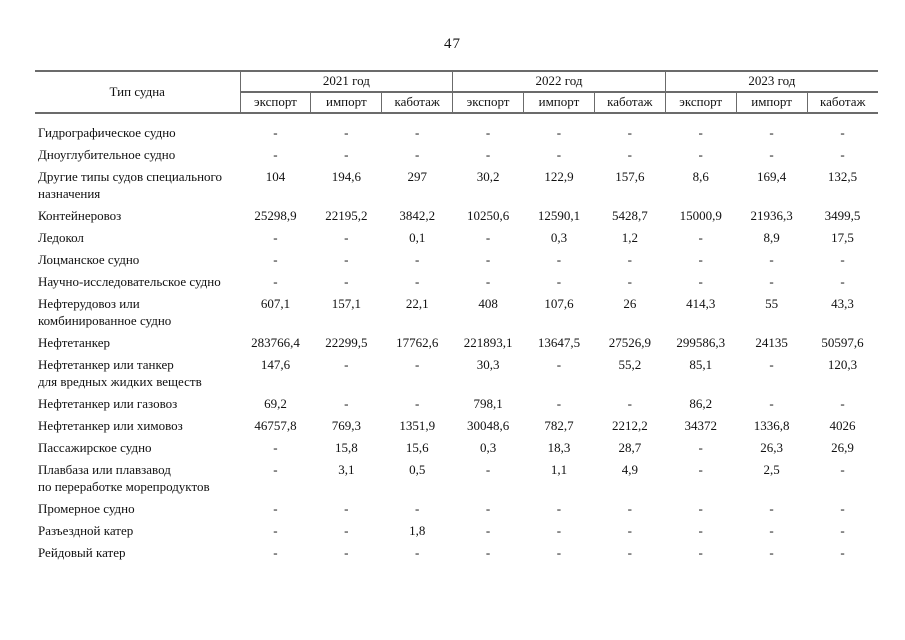 This screenshot has height=640, width=905. What do you see at coordinates (275, 176) in the screenshot?
I see `value-cell: 104` at bounding box center [275, 176].